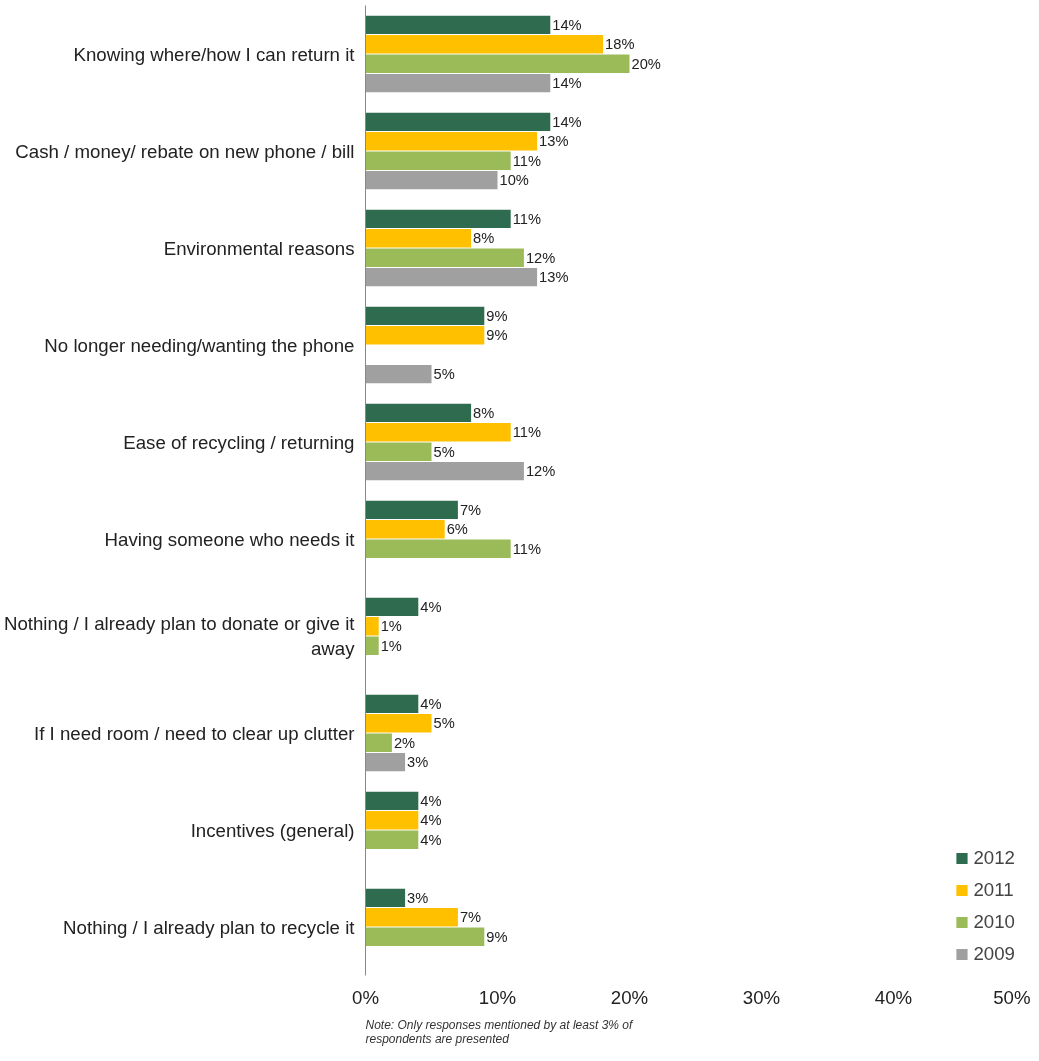 The height and width of the screenshot is (1061, 1039). What do you see at coordinates (272, 830) in the screenshot?
I see `y-tick-label: Incentives (general)` at bounding box center [272, 830].